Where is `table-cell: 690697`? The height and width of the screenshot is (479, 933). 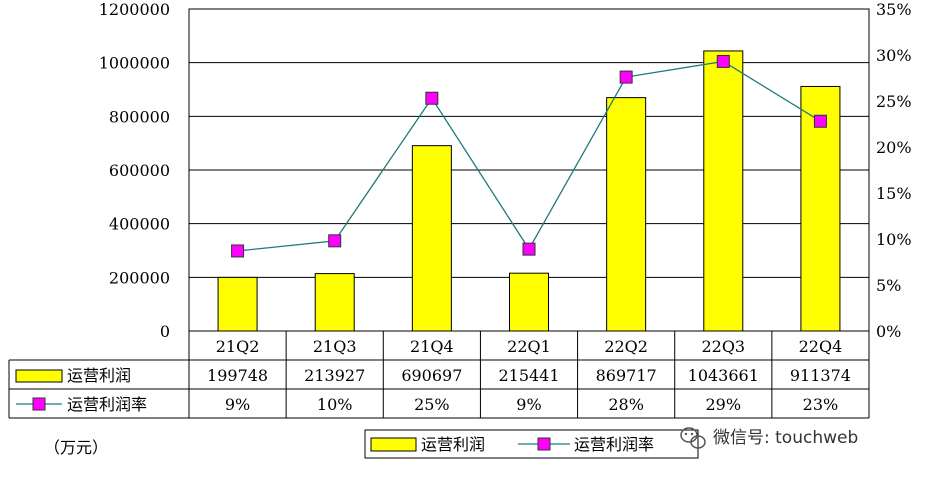
table-cell: 690697 is located at coordinates (431, 375).